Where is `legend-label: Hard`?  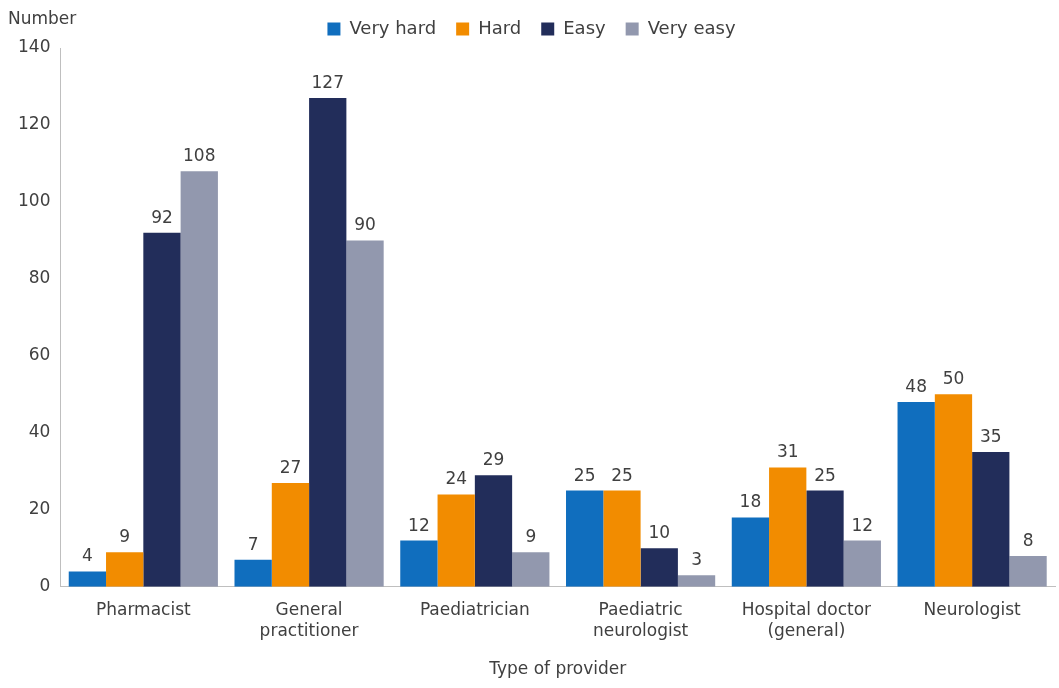 legend-label: Hard is located at coordinates (500, 27).